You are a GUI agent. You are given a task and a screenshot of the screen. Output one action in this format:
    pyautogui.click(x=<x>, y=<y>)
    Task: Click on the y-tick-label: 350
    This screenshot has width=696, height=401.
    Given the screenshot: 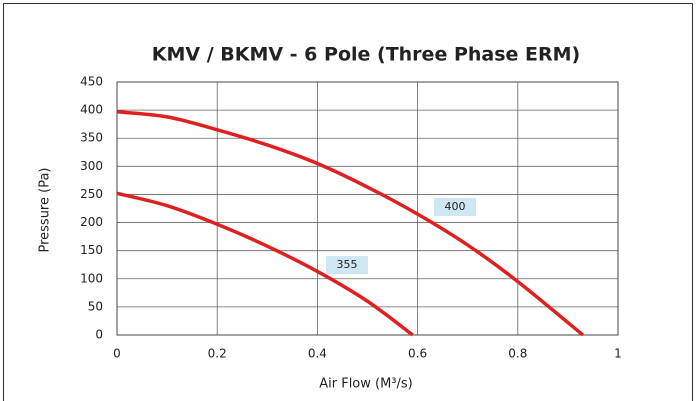 What is the action you would take?
    pyautogui.click(x=91, y=138)
    